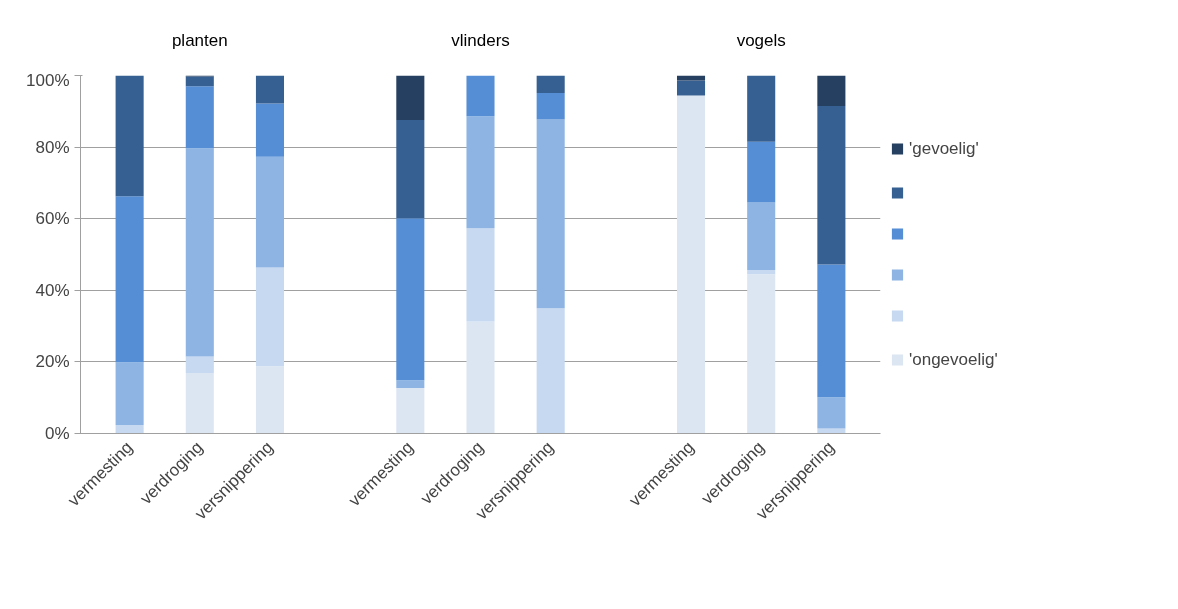 The height and width of the screenshot is (609, 1178). Describe the element at coordinates (944, 148) in the screenshot. I see `legend-label: 'gevoelig'` at that location.